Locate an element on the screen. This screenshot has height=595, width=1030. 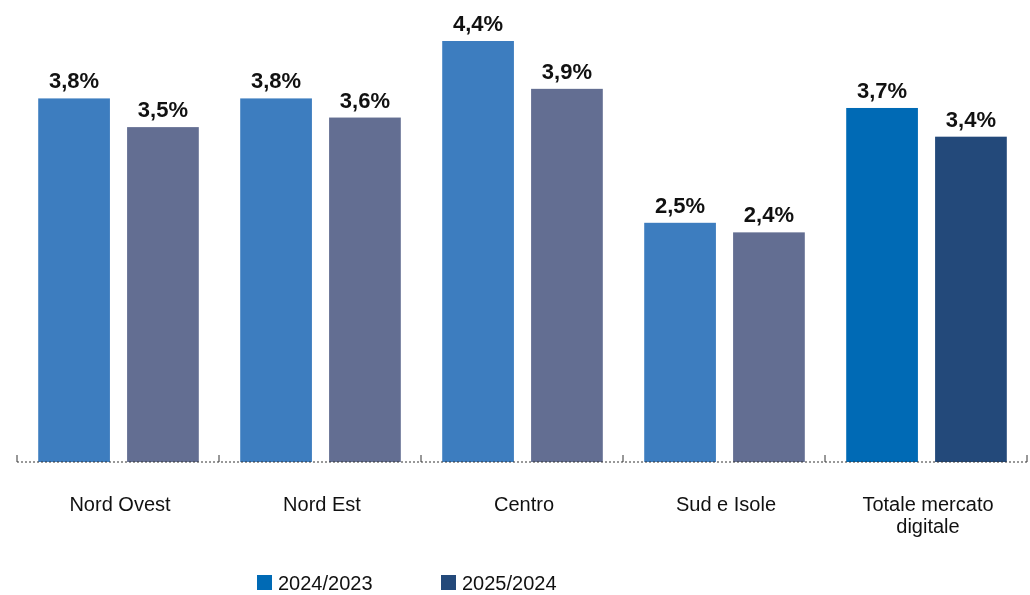
data-label: 3,4% is located at coordinates (971, 119).